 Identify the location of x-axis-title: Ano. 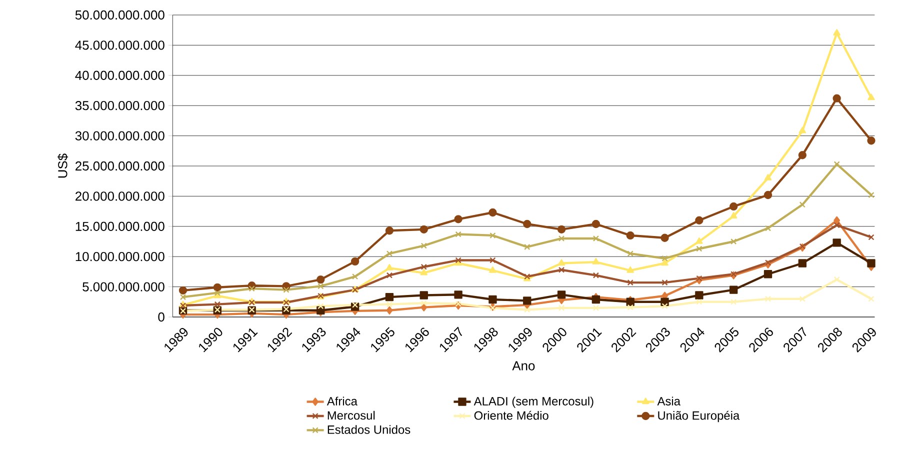
(523, 365).